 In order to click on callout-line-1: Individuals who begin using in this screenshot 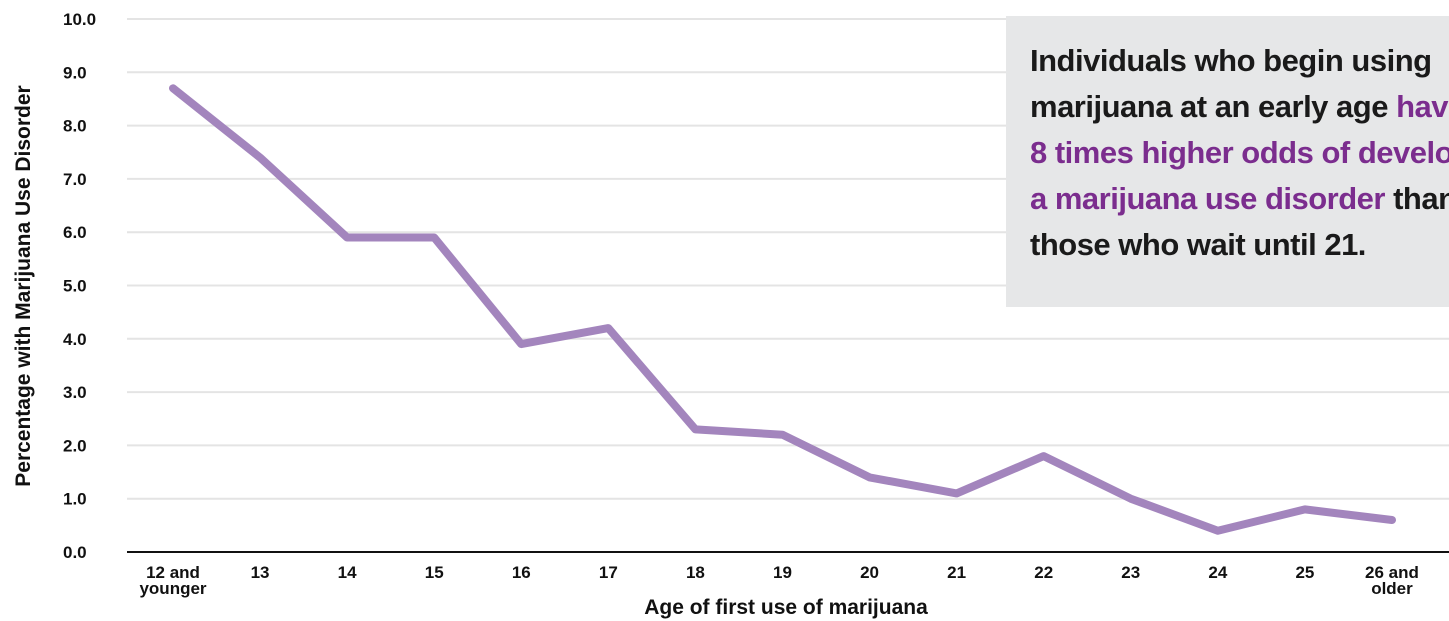, I will do `click(1231, 60)`.